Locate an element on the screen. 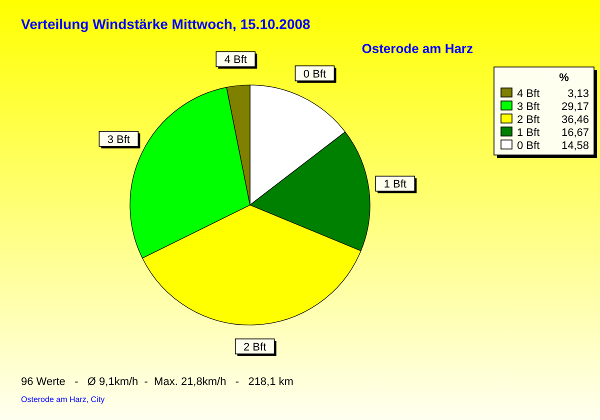  slice-label: 3 Bft is located at coordinates (118, 140).